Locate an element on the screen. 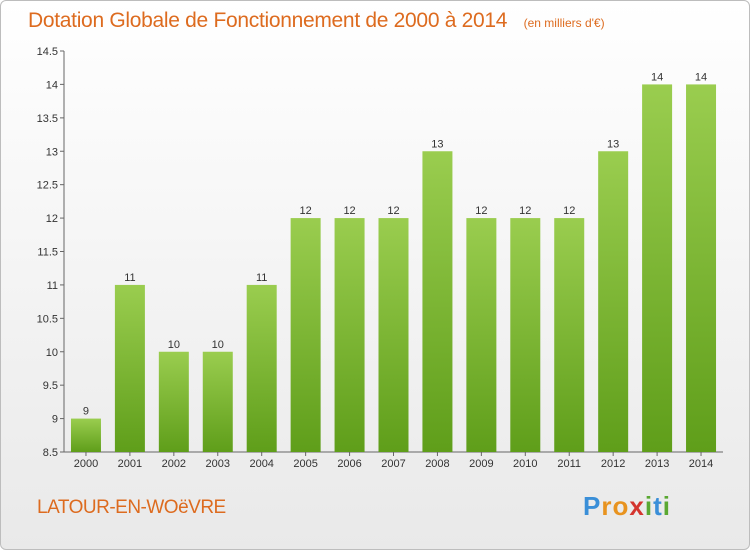 Image resolution: width=750 pixels, height=550 pixels. bar-value-label: 9 is located at coordinates (86, 412).